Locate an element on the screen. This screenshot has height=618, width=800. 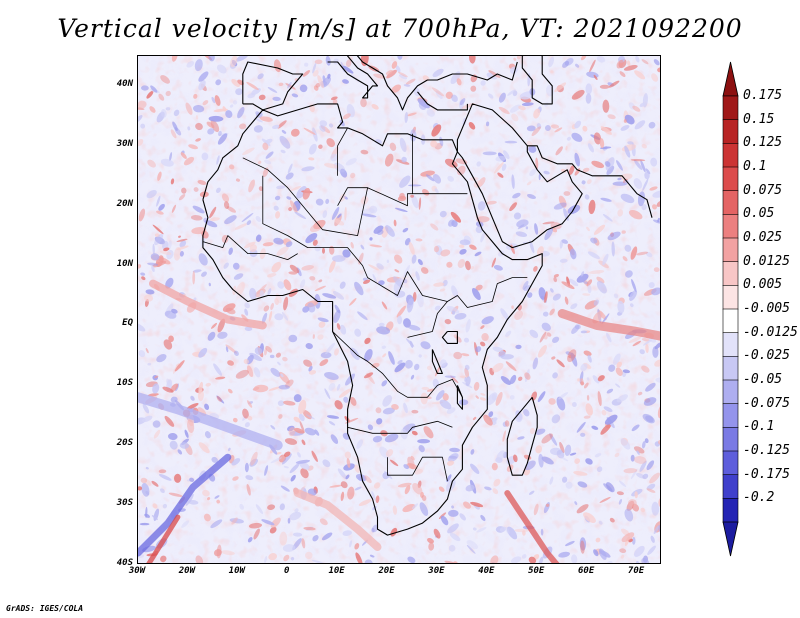
colorbar-label: -0.05 is located at coordinates (763, 379).